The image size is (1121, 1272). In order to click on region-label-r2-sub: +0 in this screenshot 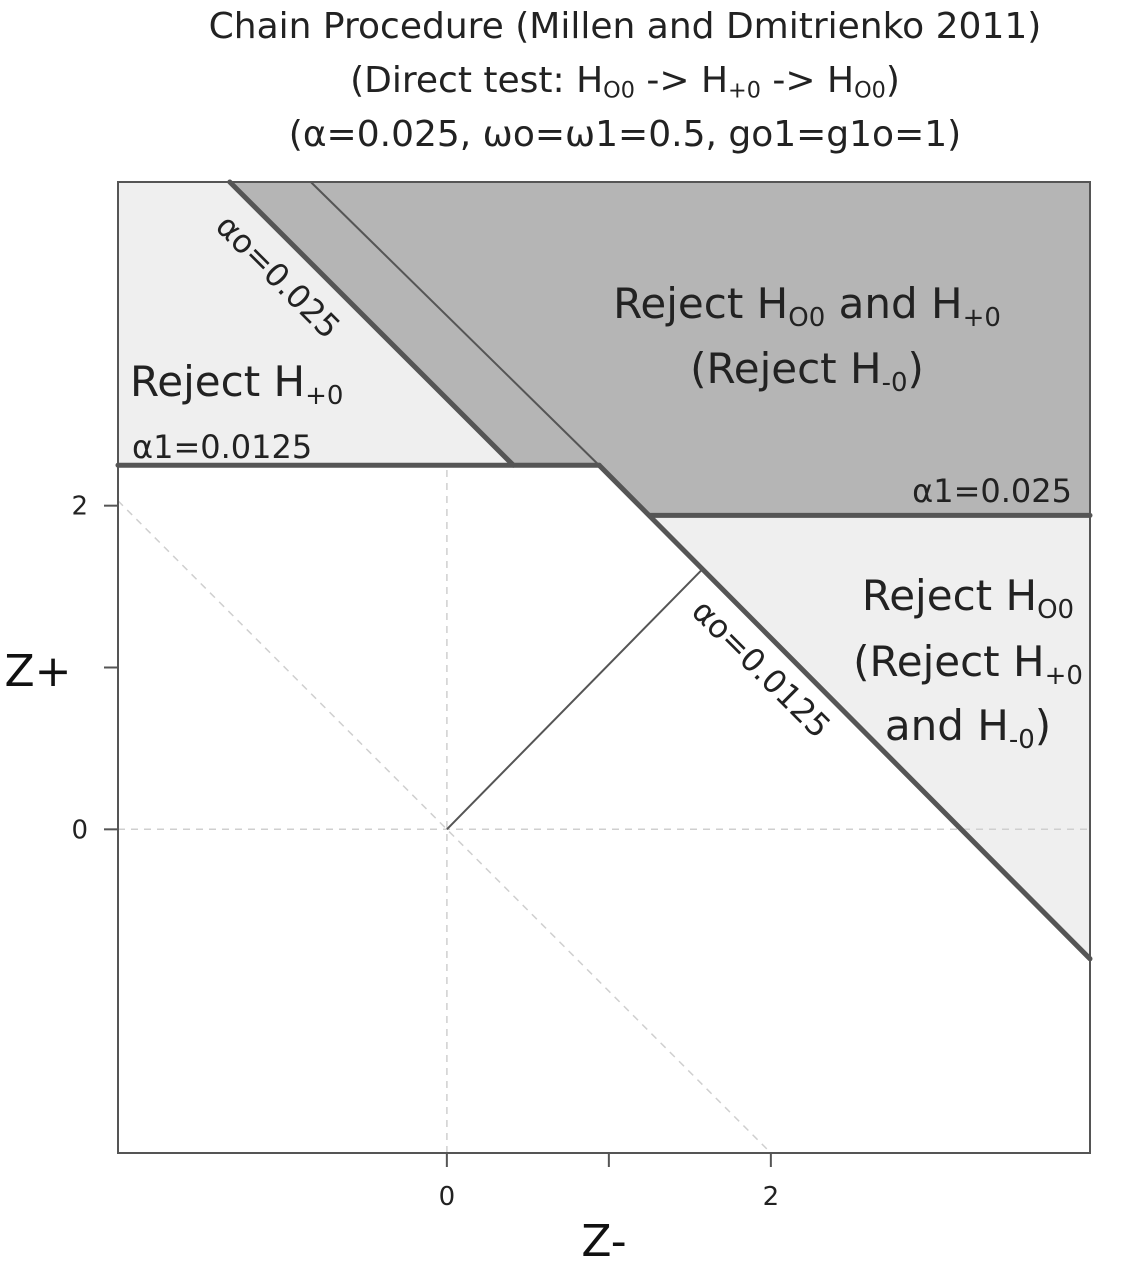, I will do `click(1064, 676)`.